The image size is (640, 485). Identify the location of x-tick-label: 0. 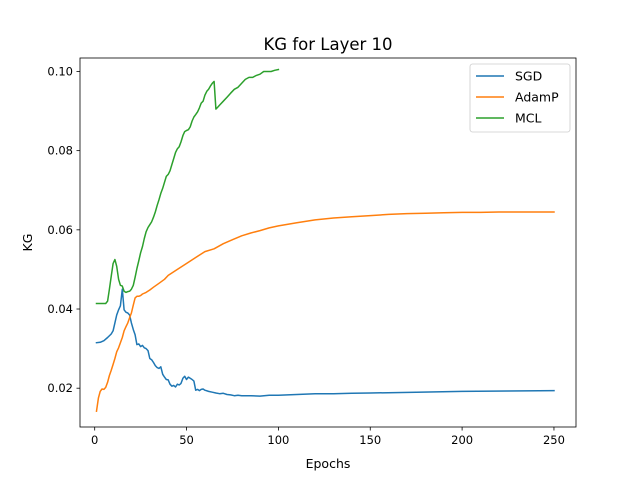
(94, 440).